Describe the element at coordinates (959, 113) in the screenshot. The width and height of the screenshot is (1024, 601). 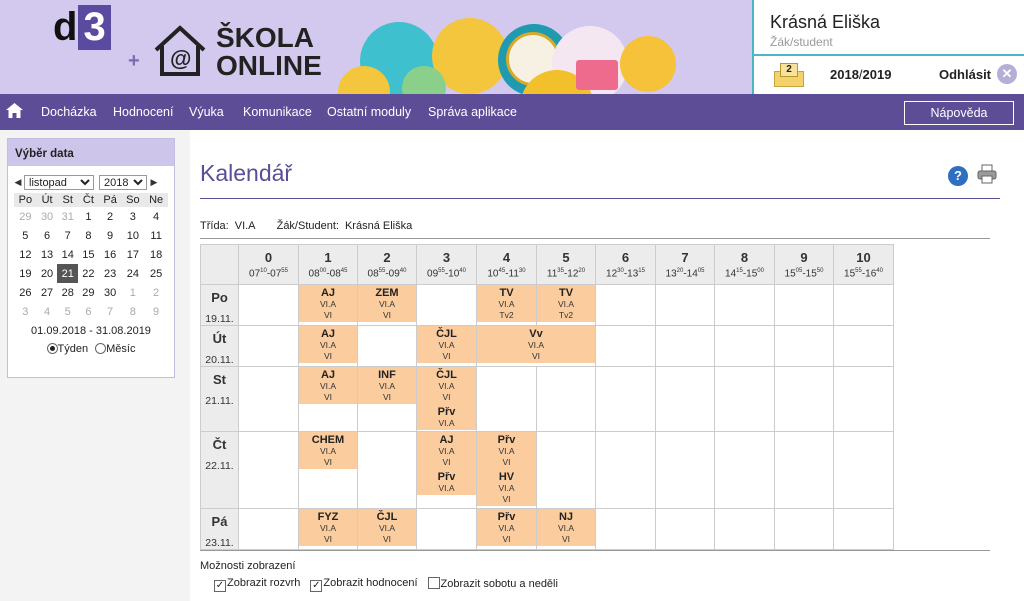
I see `help-button: Nápověda` at that location.